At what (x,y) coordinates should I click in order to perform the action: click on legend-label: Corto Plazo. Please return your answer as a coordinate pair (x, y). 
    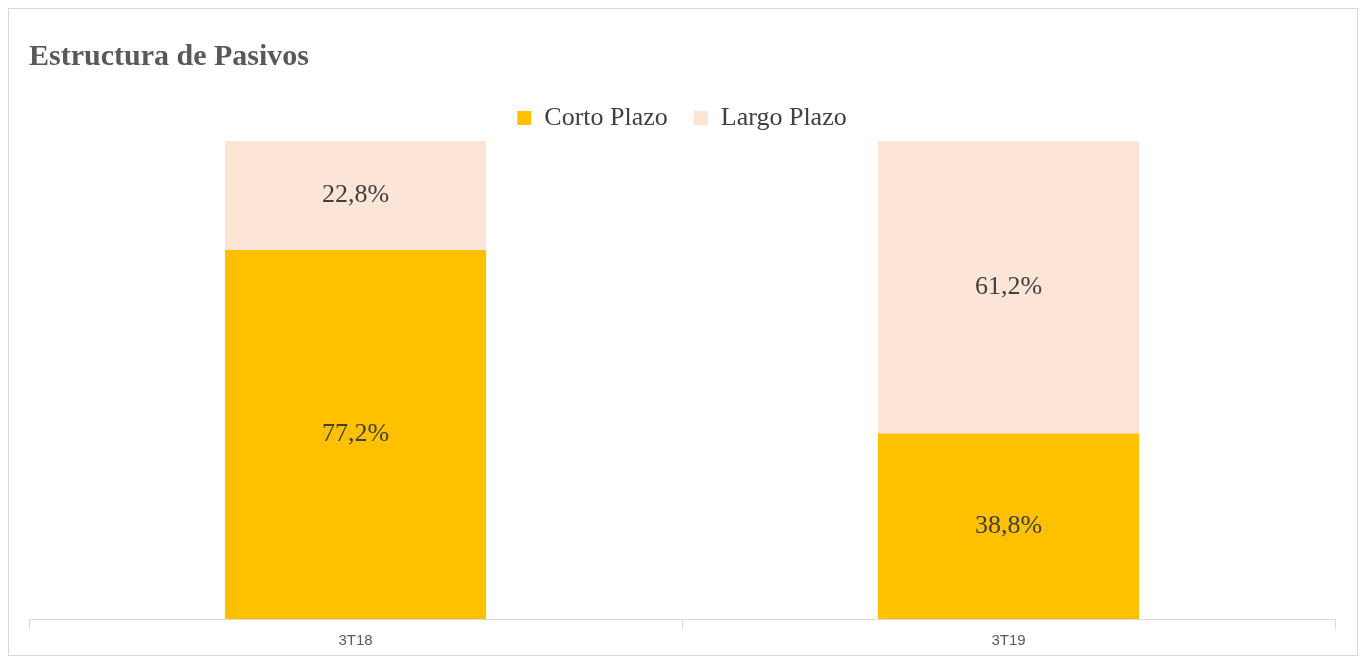
    Looking at the image, I should click on (606, 116).